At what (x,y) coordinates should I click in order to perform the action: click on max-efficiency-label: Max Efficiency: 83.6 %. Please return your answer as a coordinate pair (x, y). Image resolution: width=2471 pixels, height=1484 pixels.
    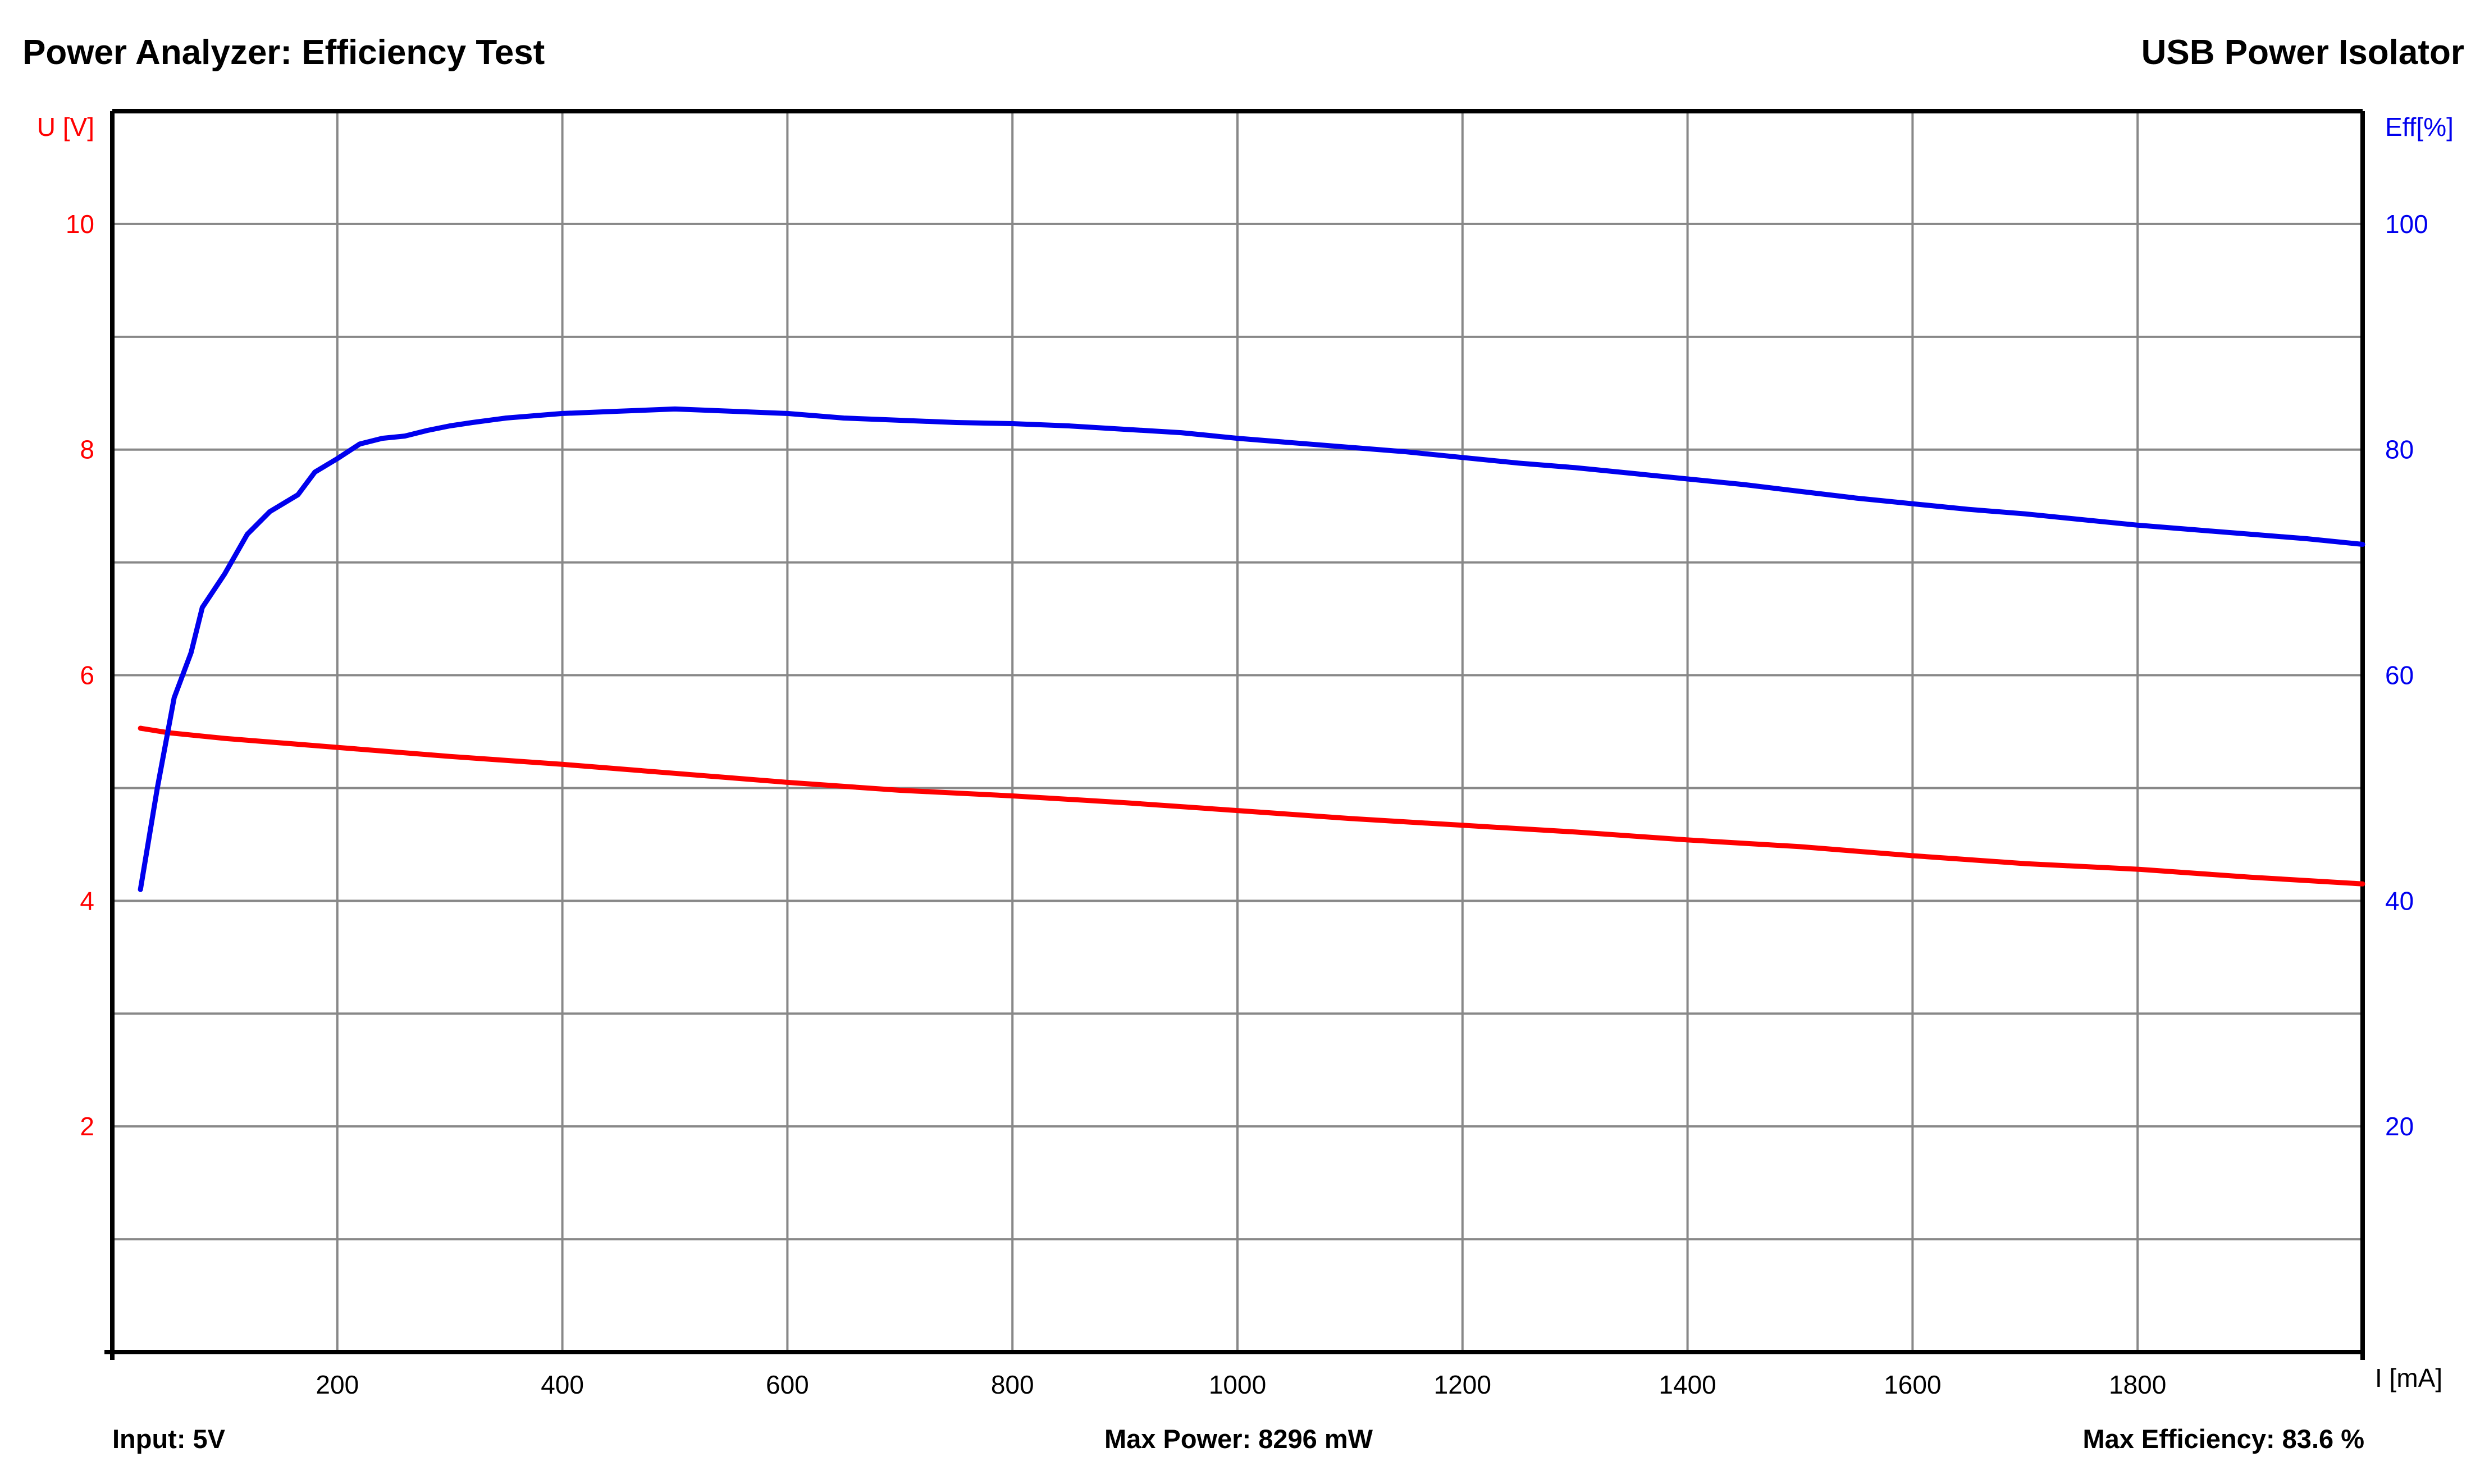
    Looking at the image, I should click on (2223, 1439).